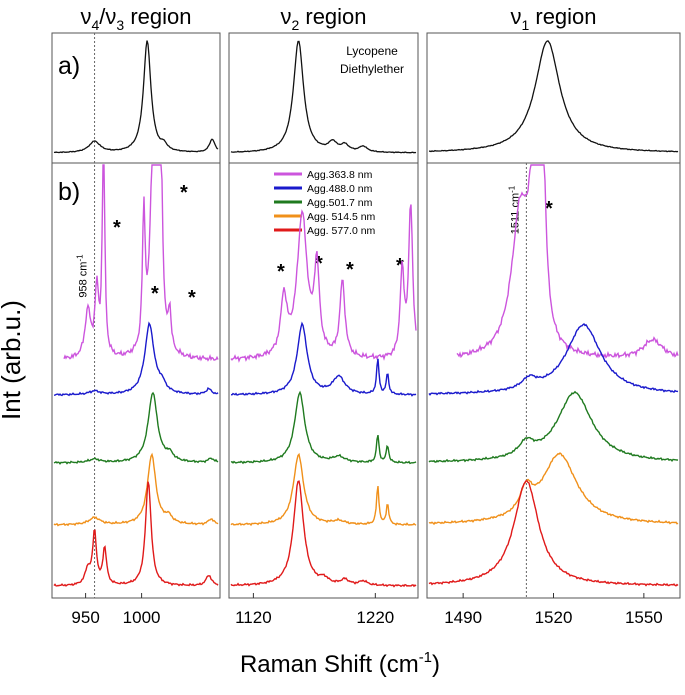 This screenshot has width=685, height=695. What do you see at coordinates (554, 617) in the screenshot?
I see `x-tick-label: 1520` at bounding box center [554, 617].